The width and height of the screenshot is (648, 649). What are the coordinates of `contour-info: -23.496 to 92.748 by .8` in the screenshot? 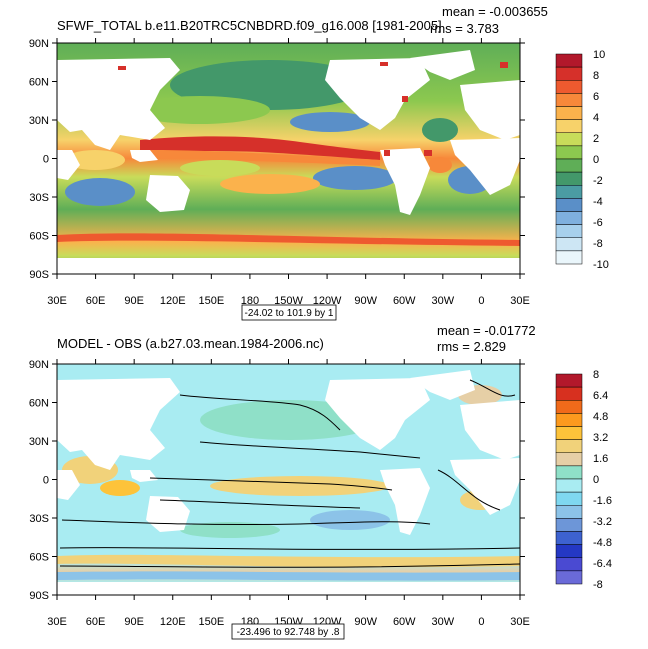 It's located at (288, 632).